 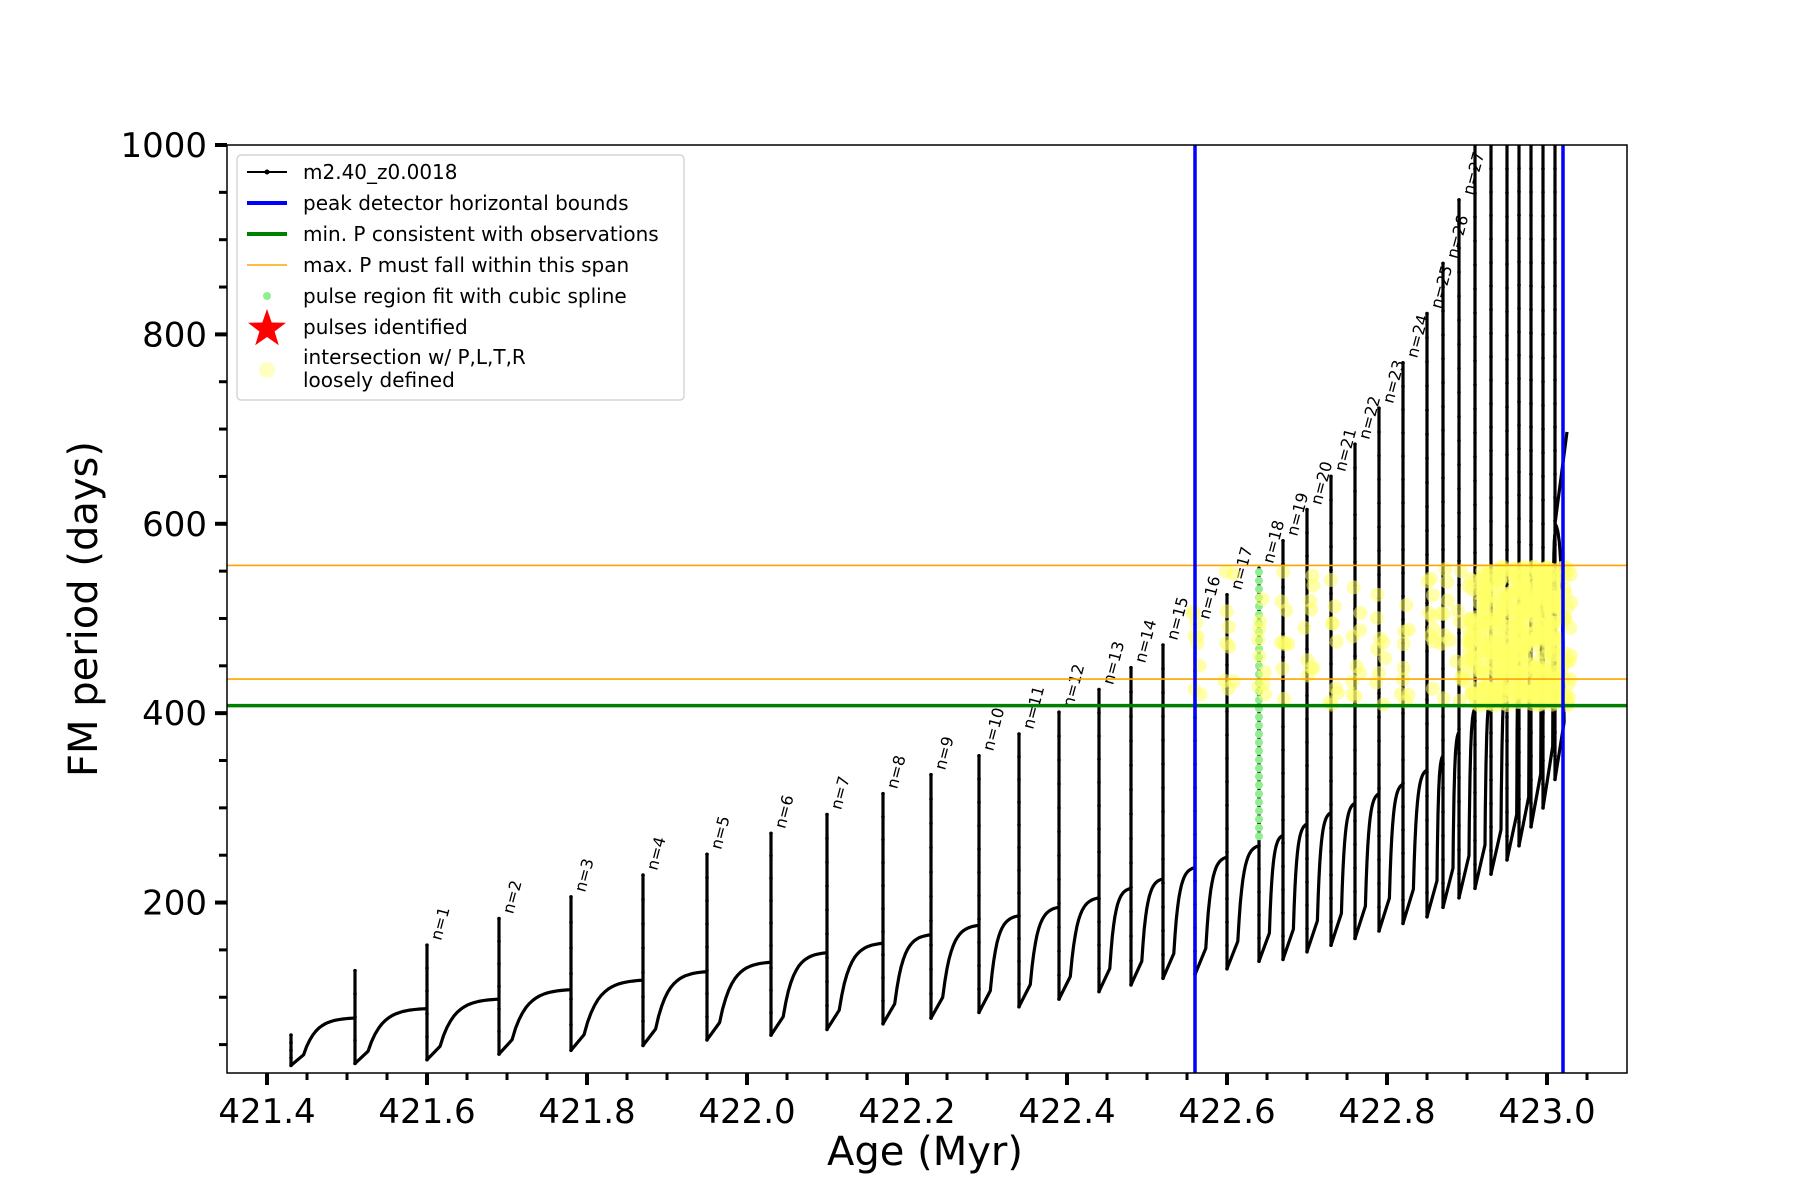 What do you see at coordinates (267, 370) in the screenshot?
I see `legend-swatch-circle` at bounding box center [267, 370].